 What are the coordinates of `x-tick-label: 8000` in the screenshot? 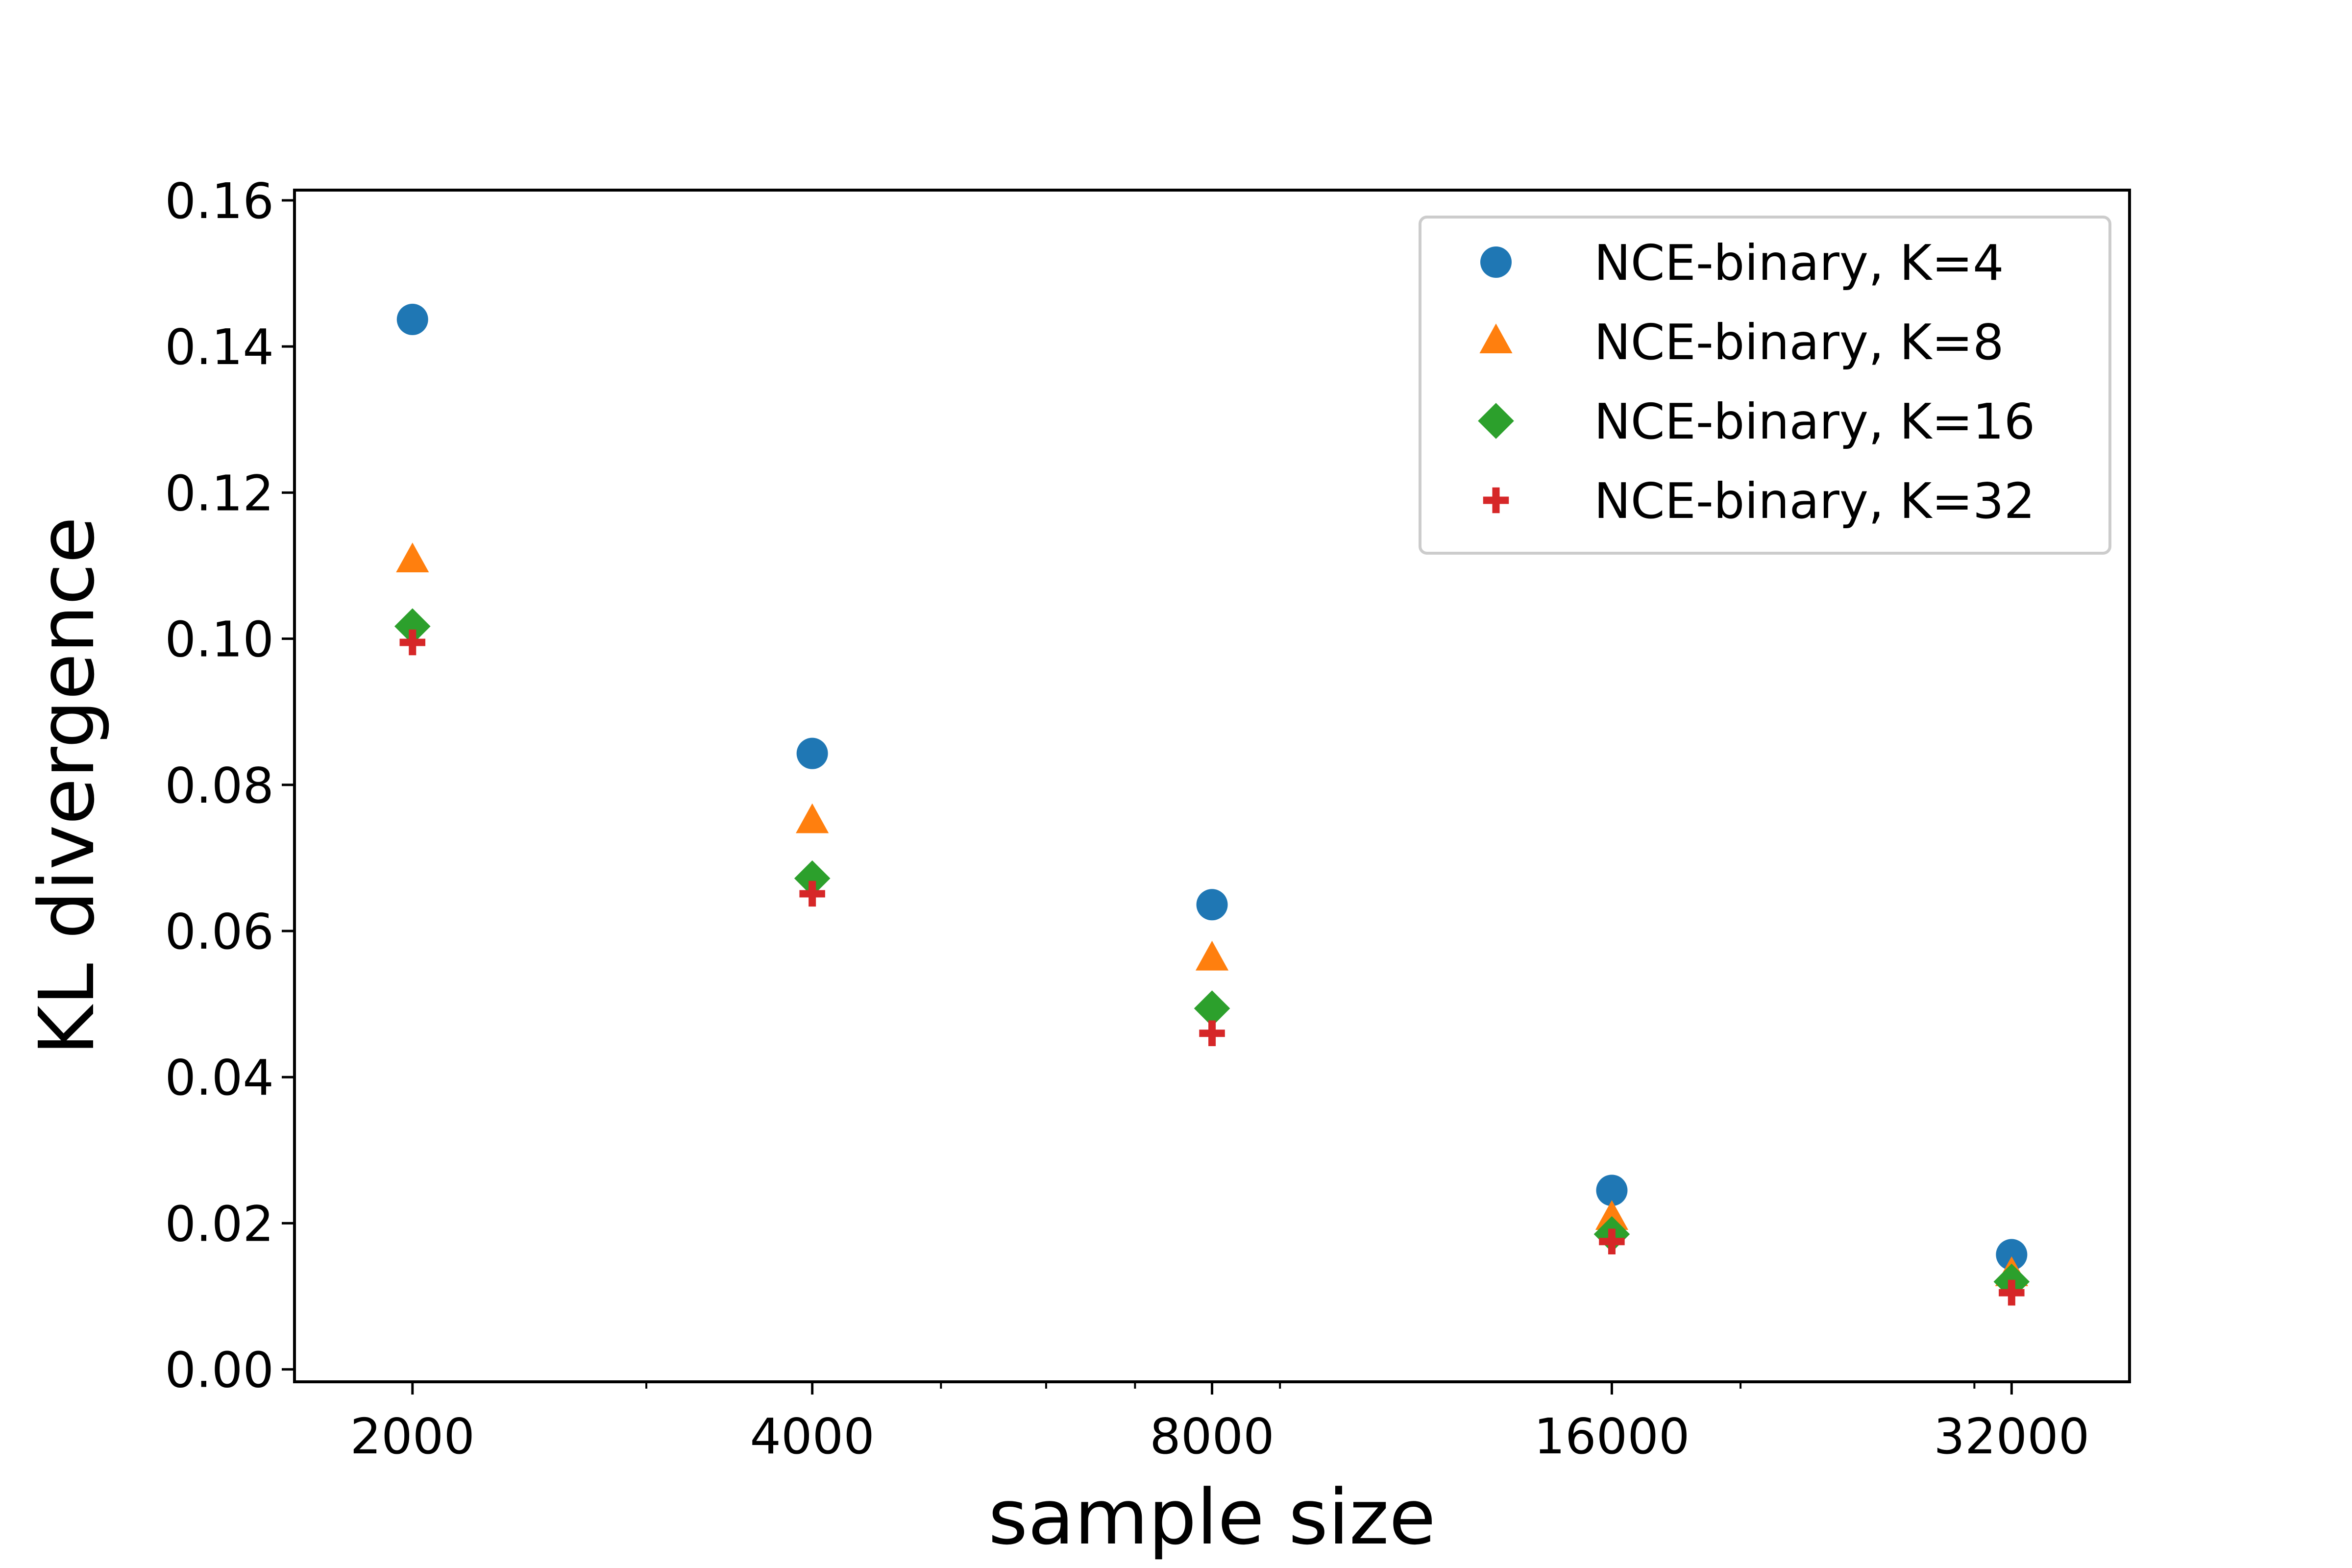 It's located at (1212, 1436).